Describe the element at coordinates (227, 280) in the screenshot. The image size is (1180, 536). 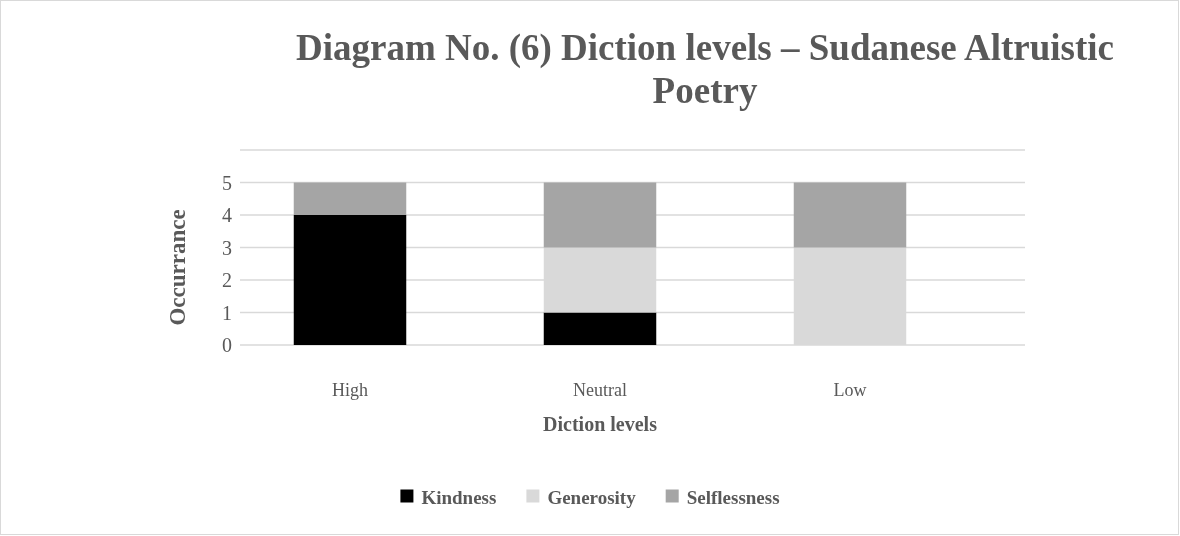
I see `y-tick-label: 2` at that location.